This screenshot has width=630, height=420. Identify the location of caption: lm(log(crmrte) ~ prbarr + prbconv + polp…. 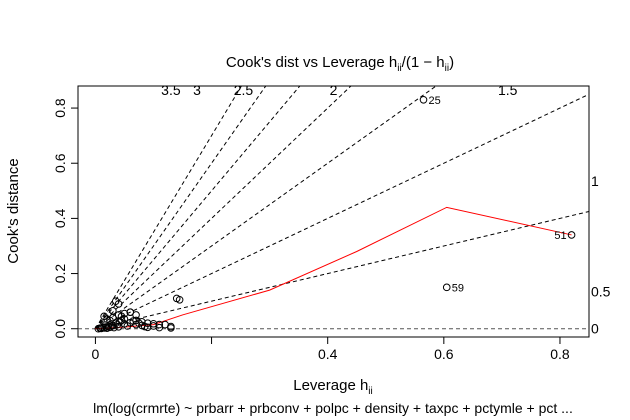
(333, 408).